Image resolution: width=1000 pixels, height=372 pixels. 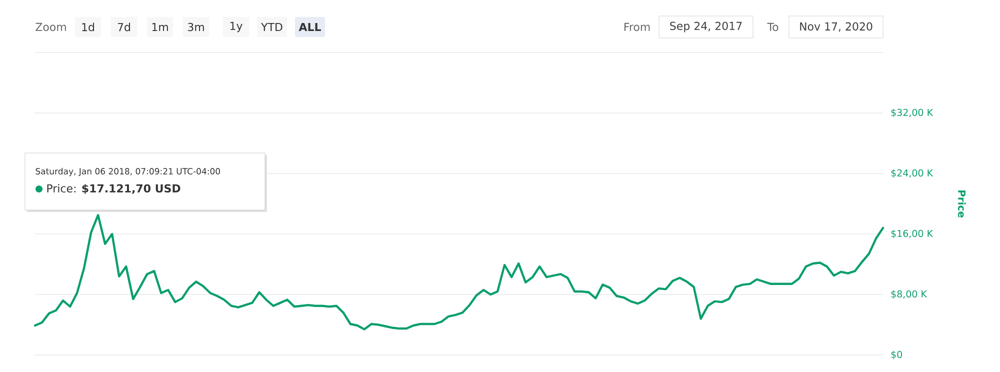 What do you see at coordinates (113, 189) in the screenshot?
I see `annotation: Price: $17.121,70 USD` at bounding box center [113, 189].